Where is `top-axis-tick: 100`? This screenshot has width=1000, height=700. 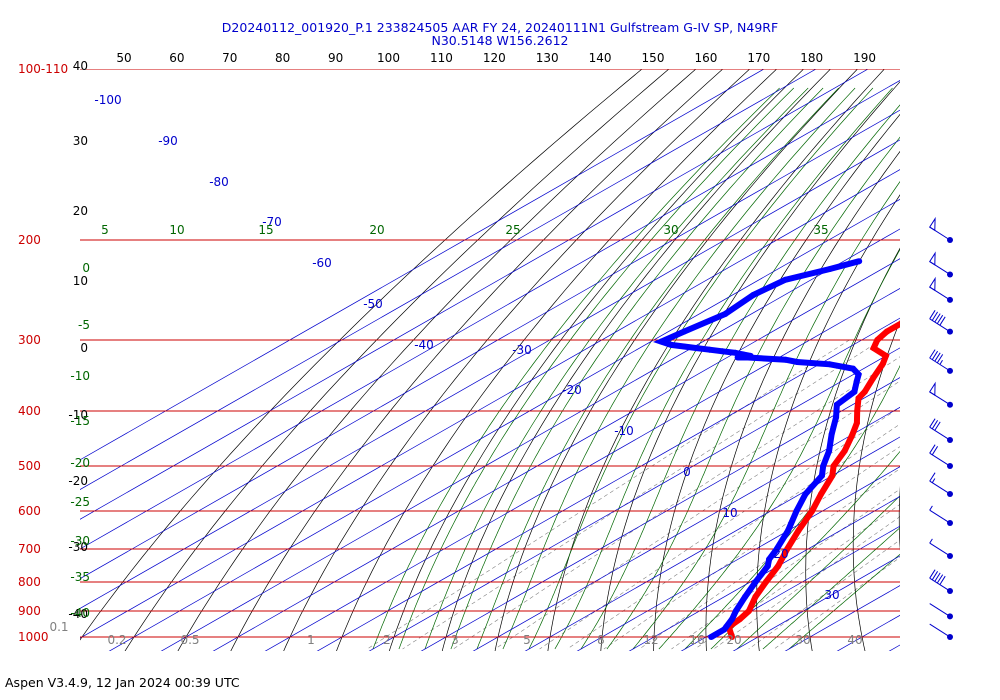
top-axis-tick: 100 is located at coordinates (388, 58).